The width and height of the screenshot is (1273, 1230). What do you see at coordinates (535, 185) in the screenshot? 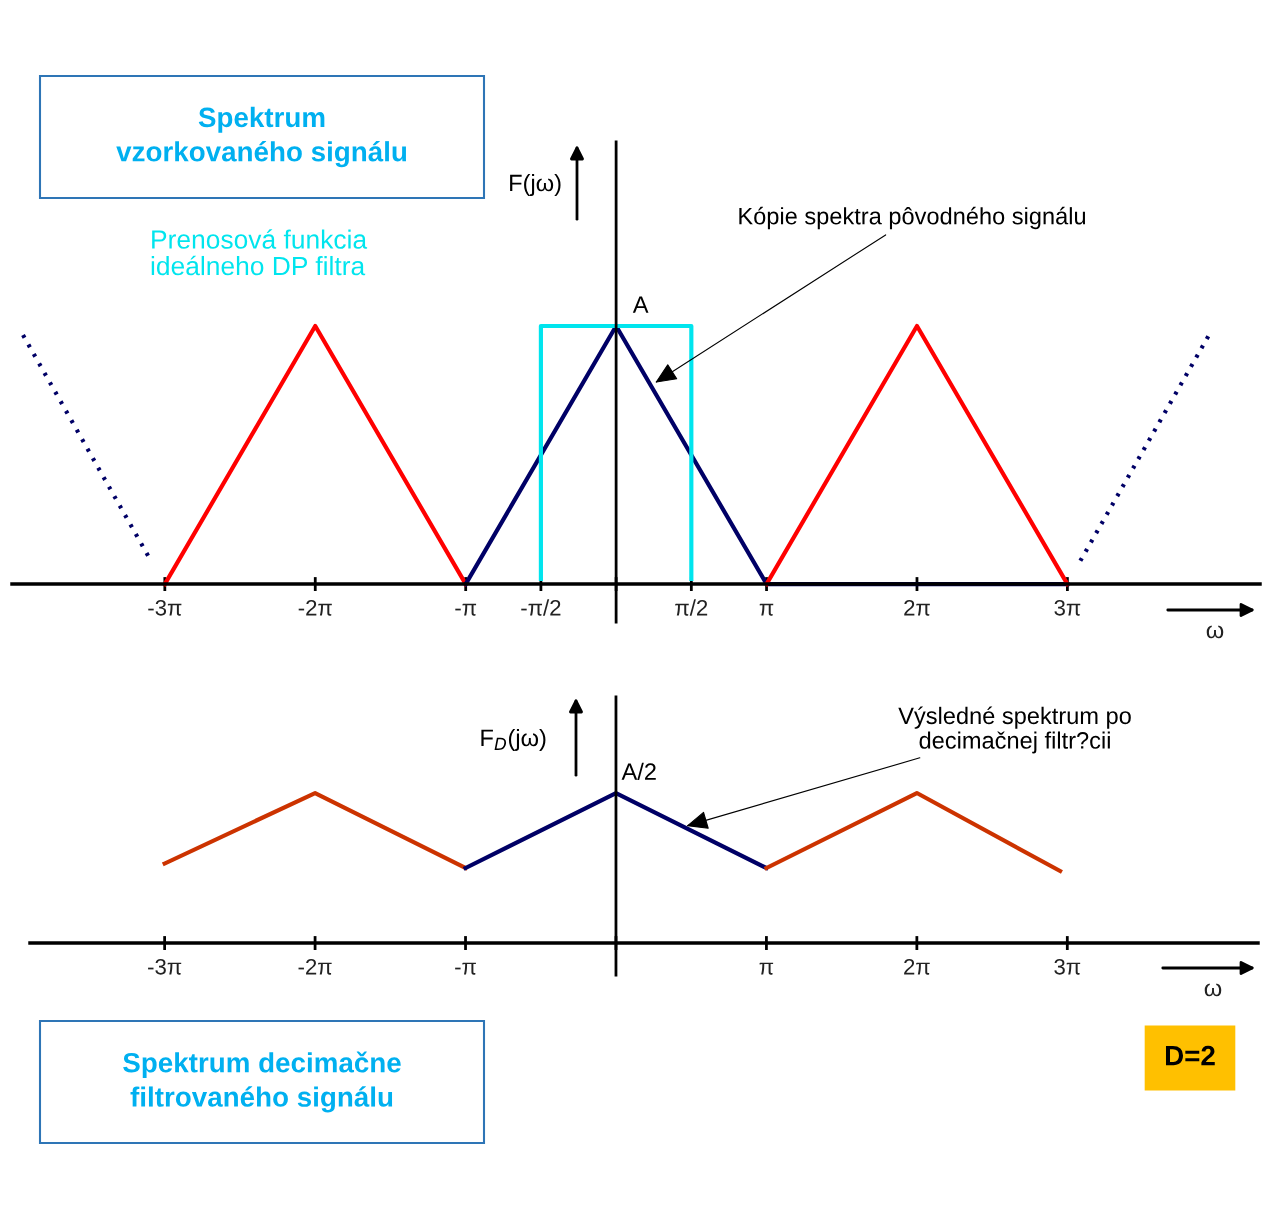
I see `y-axis-title: F(jω)` at bounding box center [535, 185].